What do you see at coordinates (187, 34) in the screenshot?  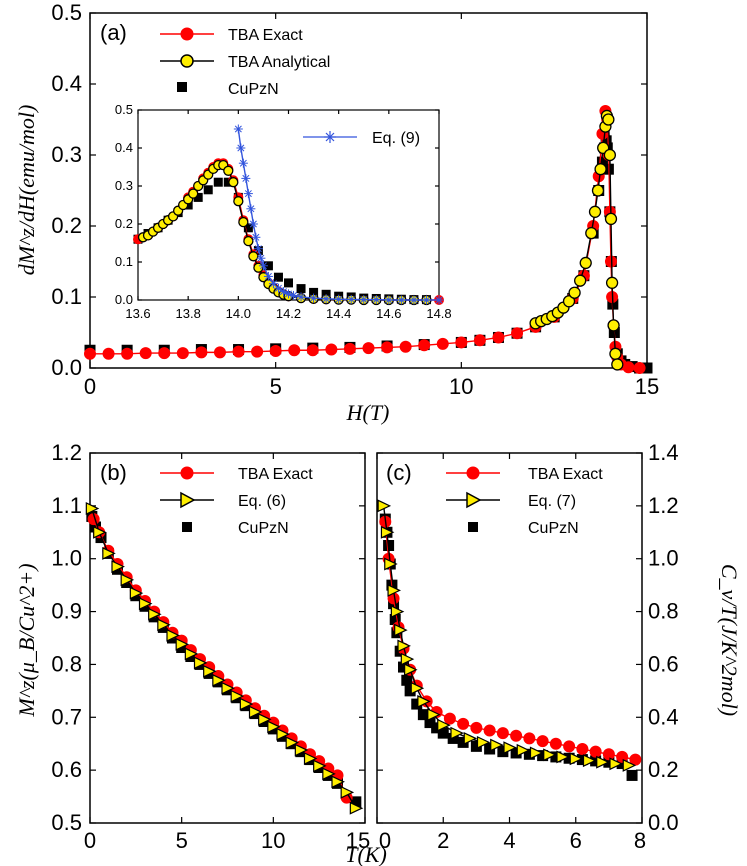 I see `legend-marker-red-circle` at bounding box center [187, 34].